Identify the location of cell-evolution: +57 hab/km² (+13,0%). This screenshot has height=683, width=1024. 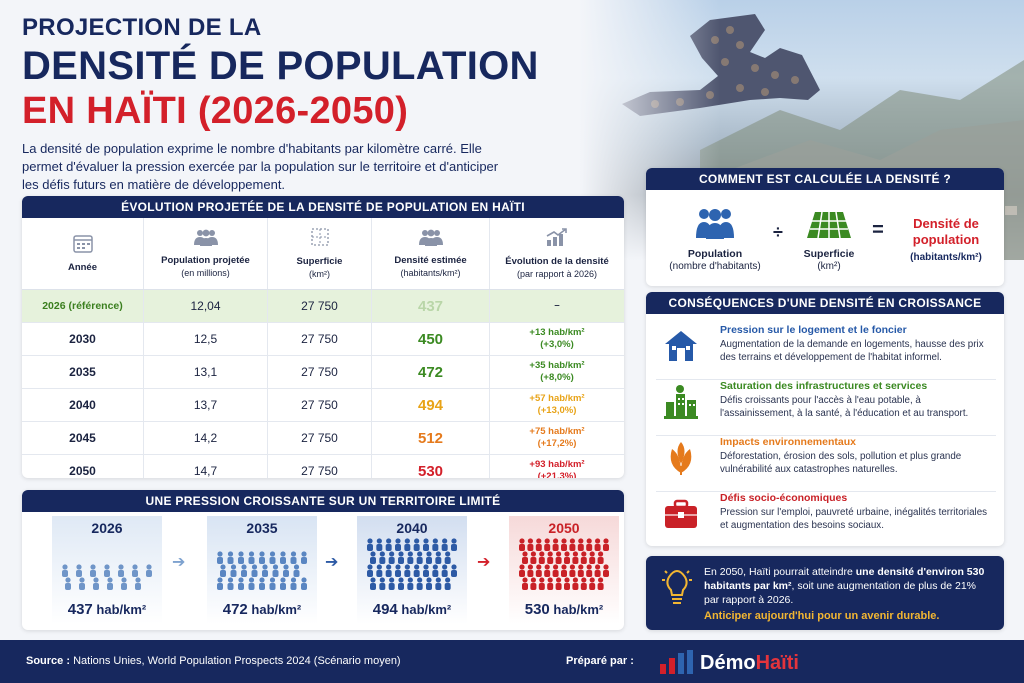
(557, 405).